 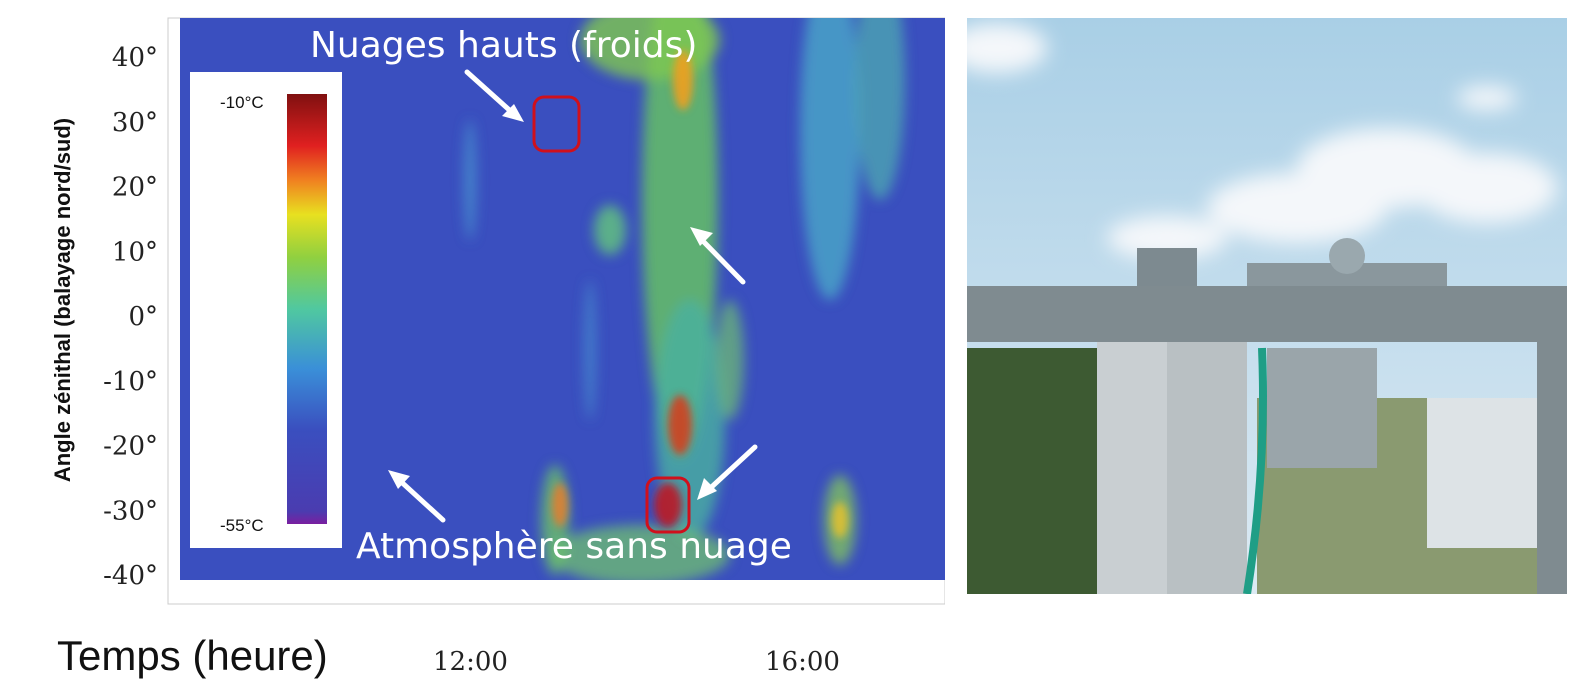 What do you see at coordinates (307, 309) in the screenshot?
I see `colorbar-gradient` at bounding box center [307, 309].